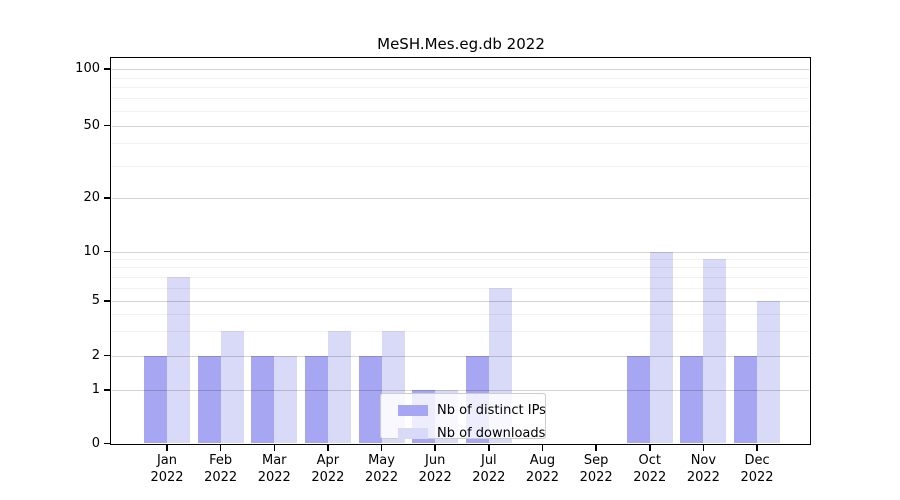 This screenshot has width=900, height=500. What do you see at coordinates (413, 433) in the screenshot?
I see `legend-swatch-downloads` at bounding box center [413, 433].